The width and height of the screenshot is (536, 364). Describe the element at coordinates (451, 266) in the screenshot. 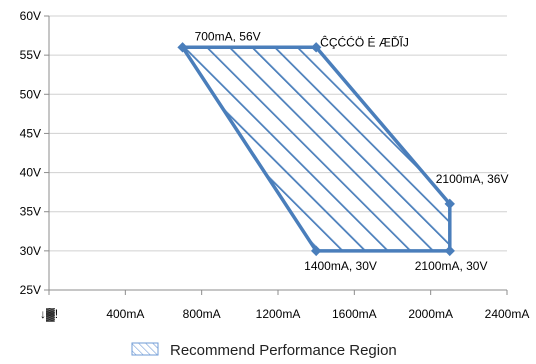

I see `annotation-label: 2100mA, 30V` at that location.